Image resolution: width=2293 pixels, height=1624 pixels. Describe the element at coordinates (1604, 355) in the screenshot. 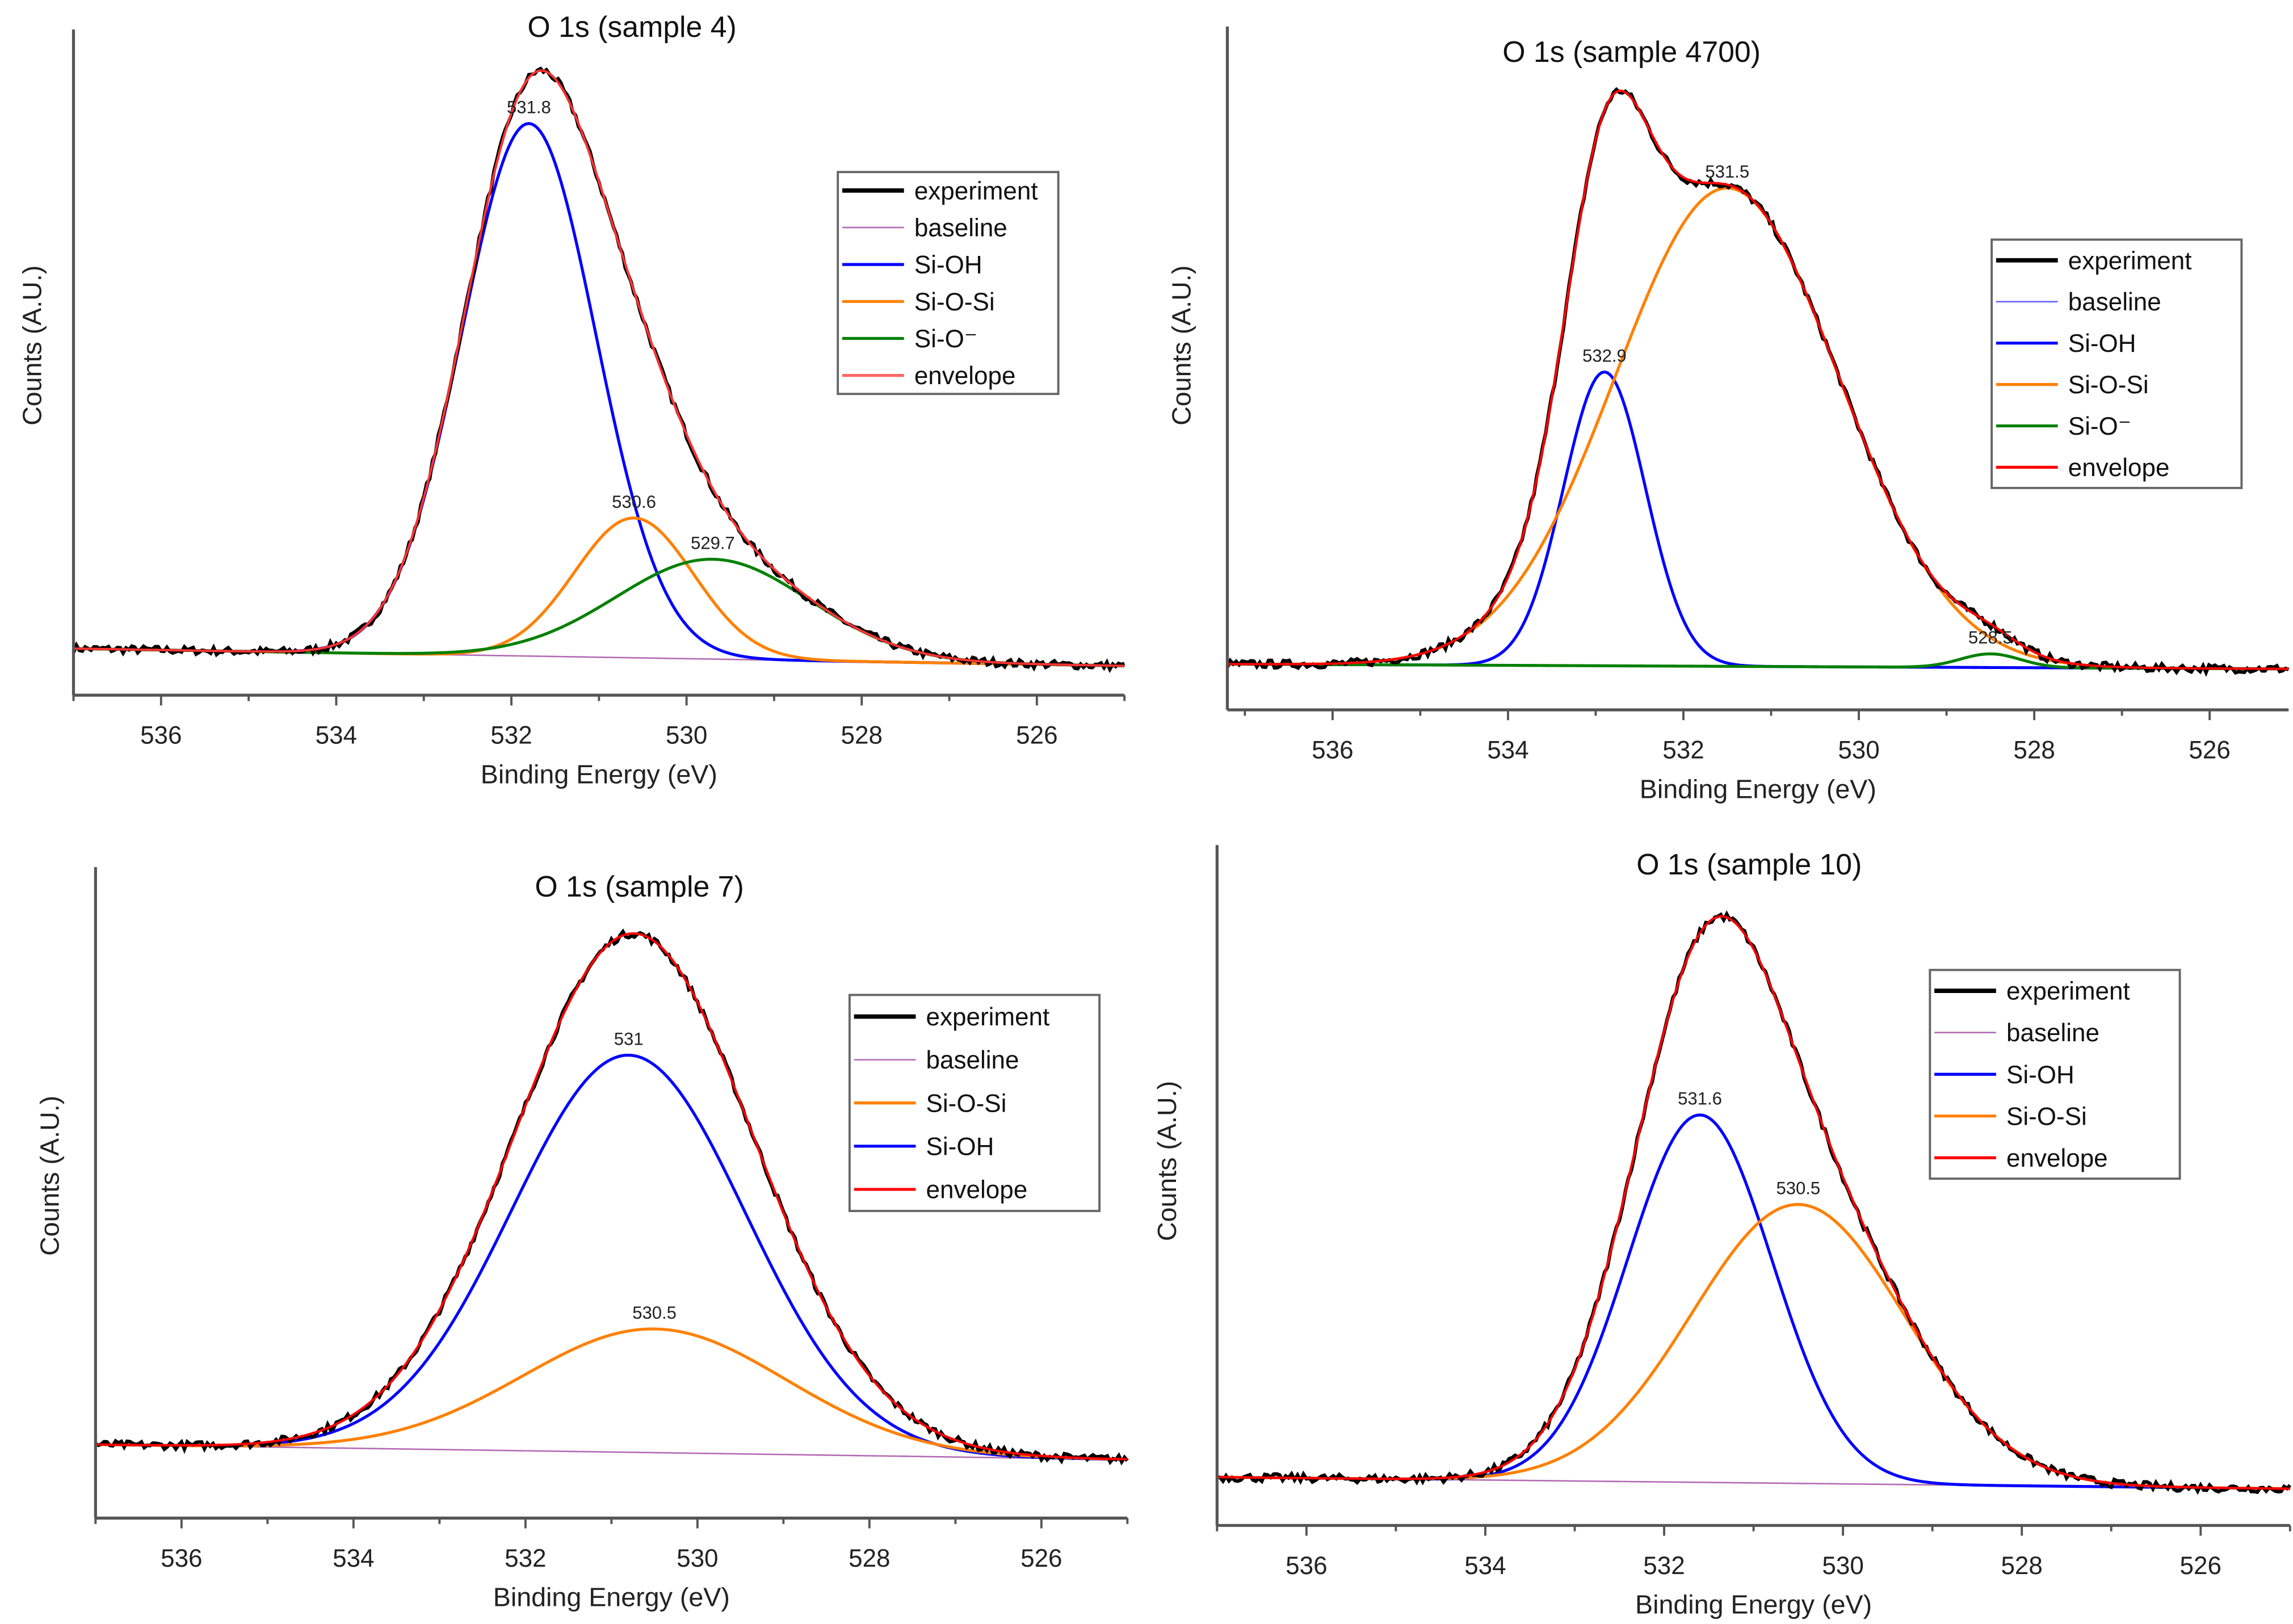

I see `peak-label: 532.9` at that location.